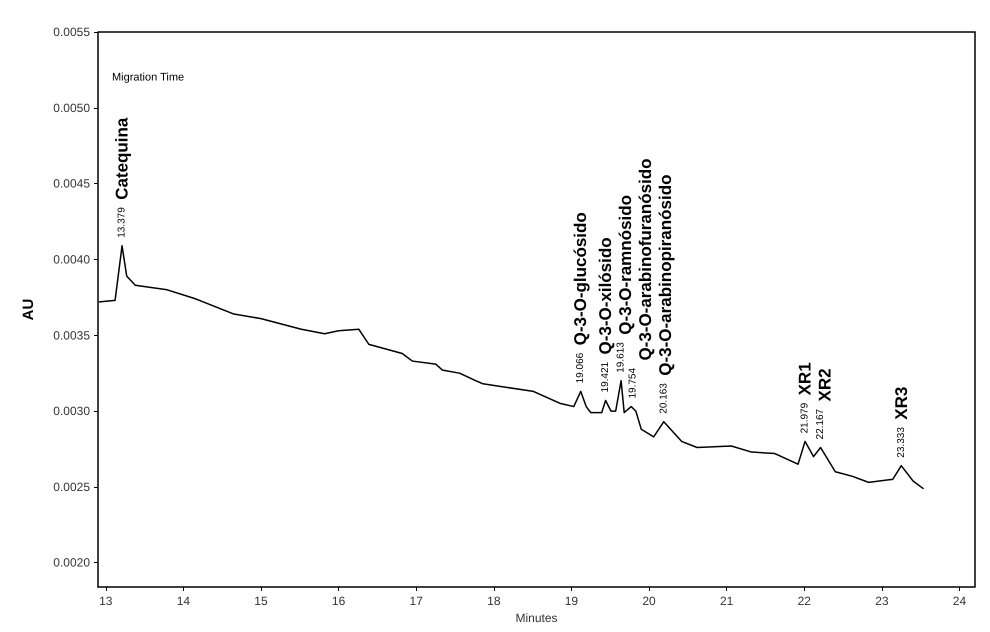 The height and width of the screenshot is (632, 990). Describe the element at coordinates (633, 383) in the screenshot. I see `annotation: 19.754` at that location.